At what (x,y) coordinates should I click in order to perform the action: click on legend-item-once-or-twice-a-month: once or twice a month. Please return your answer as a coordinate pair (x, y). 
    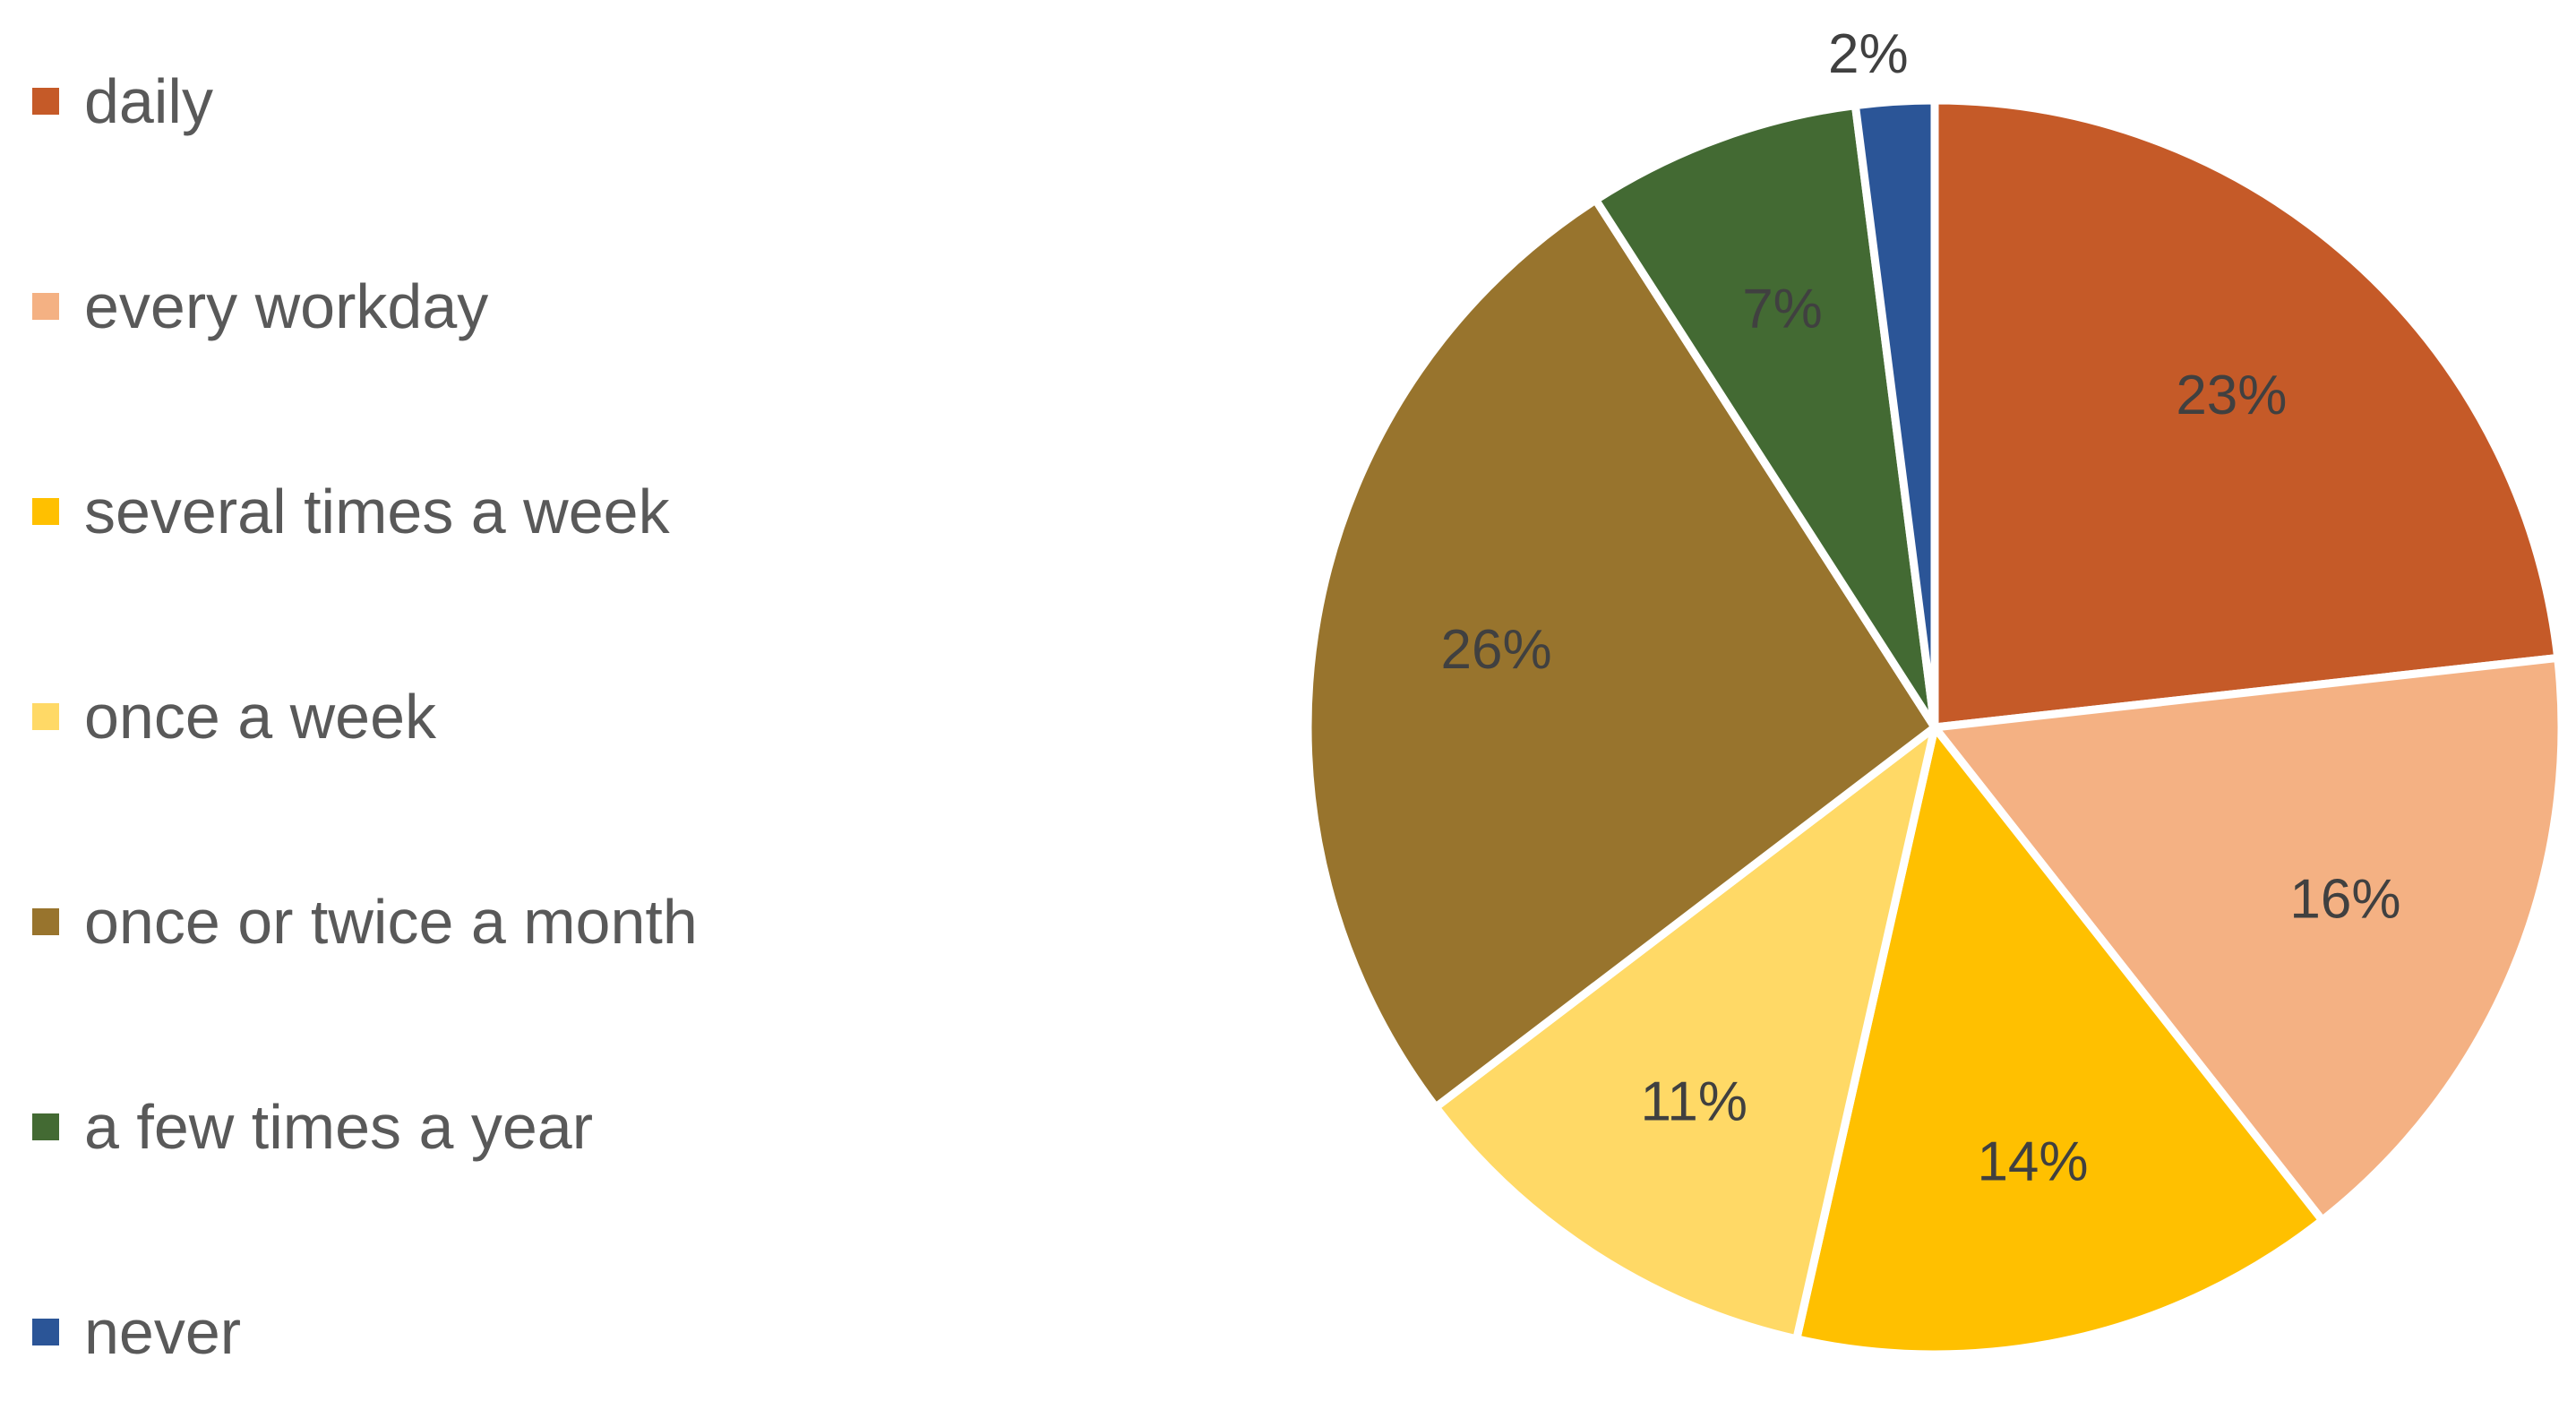
    Looking at the image, I should click on (365, 922).